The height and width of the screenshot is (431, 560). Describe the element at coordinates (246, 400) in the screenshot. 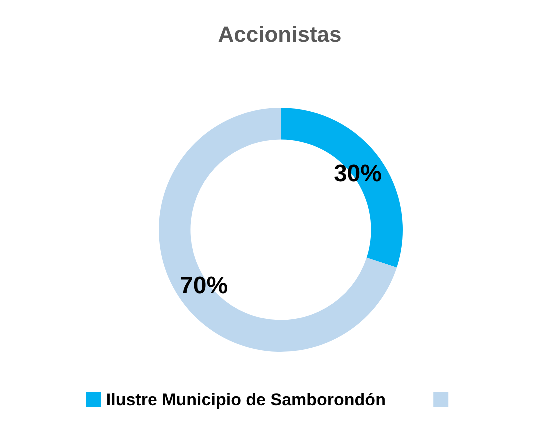

I see `legend-label: Ilustre Municipio de Samborondón` at that location.